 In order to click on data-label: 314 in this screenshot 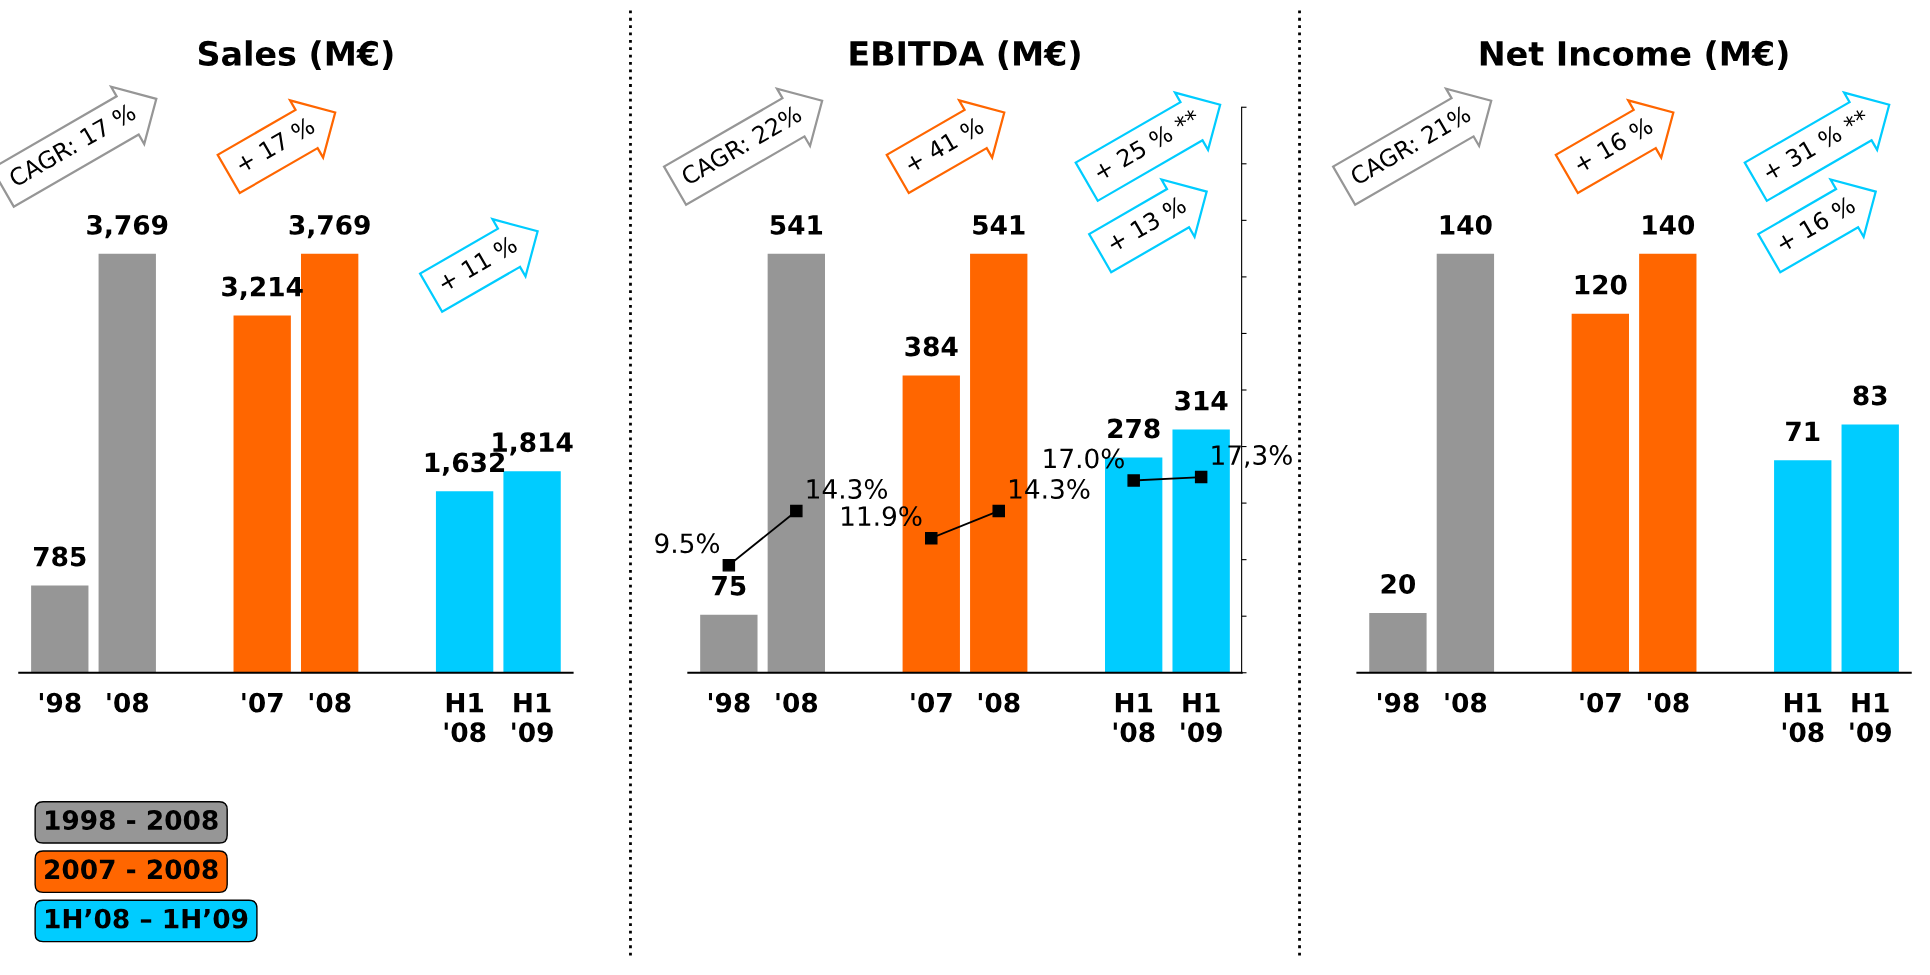, I will do `click(1201, 400)`.